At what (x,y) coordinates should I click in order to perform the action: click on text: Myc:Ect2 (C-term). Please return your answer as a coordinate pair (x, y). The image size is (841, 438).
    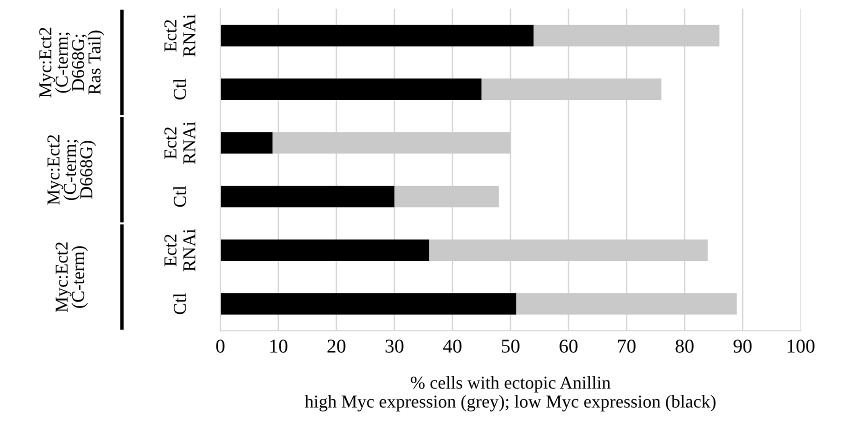
    Looking at the image, I should click on (72, 277).